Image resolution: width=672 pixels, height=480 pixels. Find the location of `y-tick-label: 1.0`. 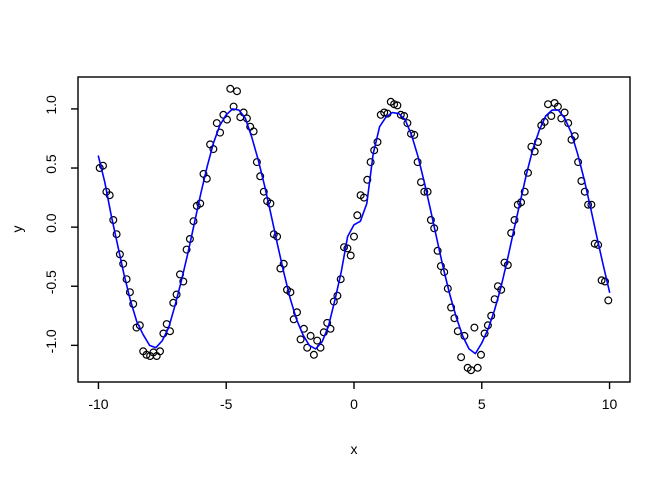

y-tick-label: 1.0 is located at coordinates (51, 105).